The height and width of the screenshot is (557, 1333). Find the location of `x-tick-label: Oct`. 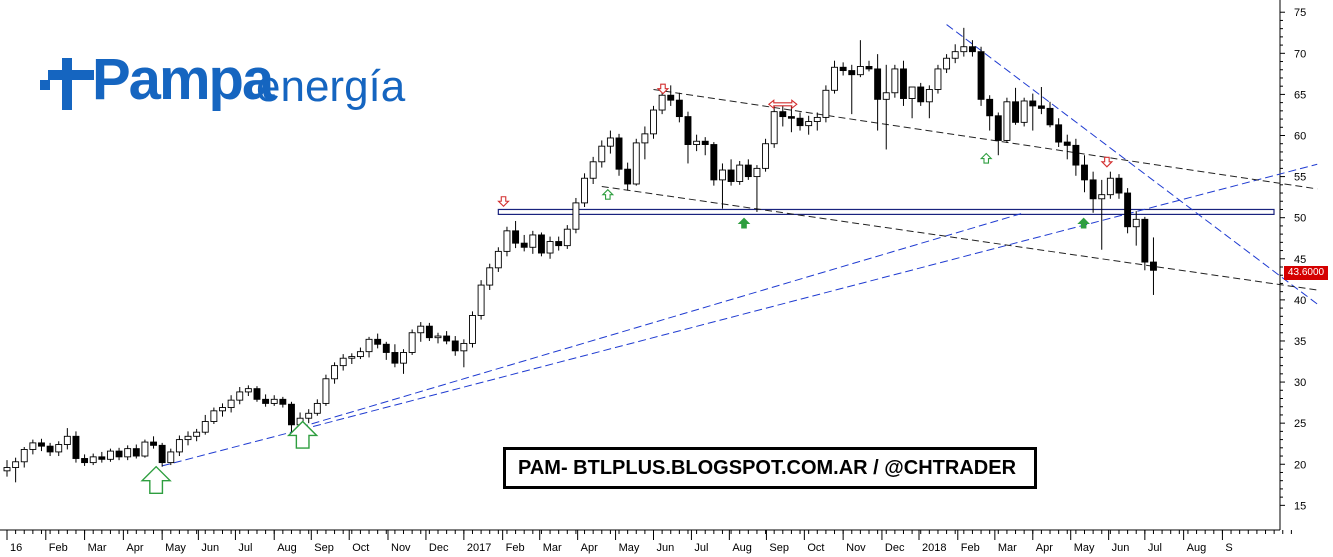

x-tick-label: Oct is located at coordinates (815, 548).